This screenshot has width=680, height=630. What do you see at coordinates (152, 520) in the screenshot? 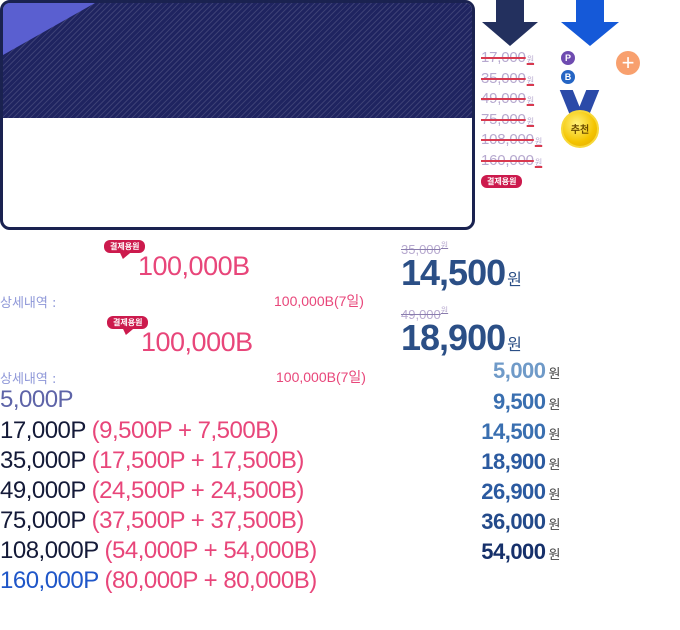
I see `points-row: 75,000P (37,500P + 37,500B)` at bounding box center [152, 520].